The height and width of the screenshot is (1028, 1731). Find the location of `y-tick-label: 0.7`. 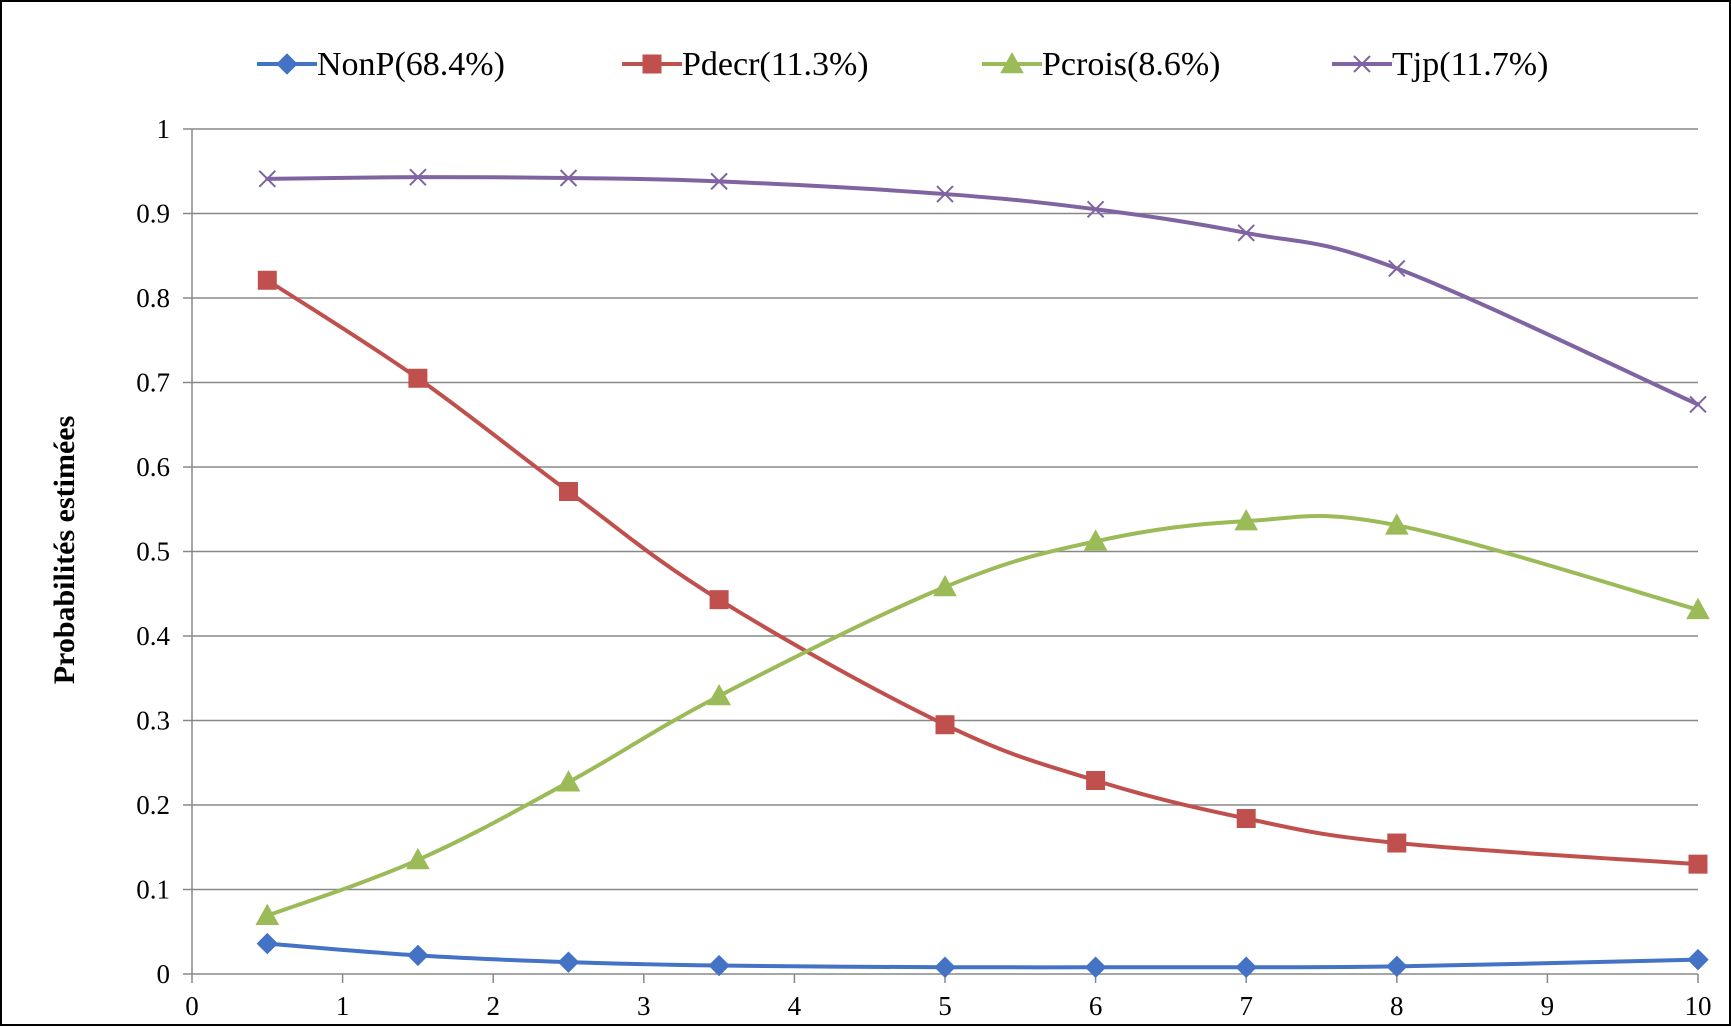

y-tick-label: 0.7 is located at coordinates (153, 383).